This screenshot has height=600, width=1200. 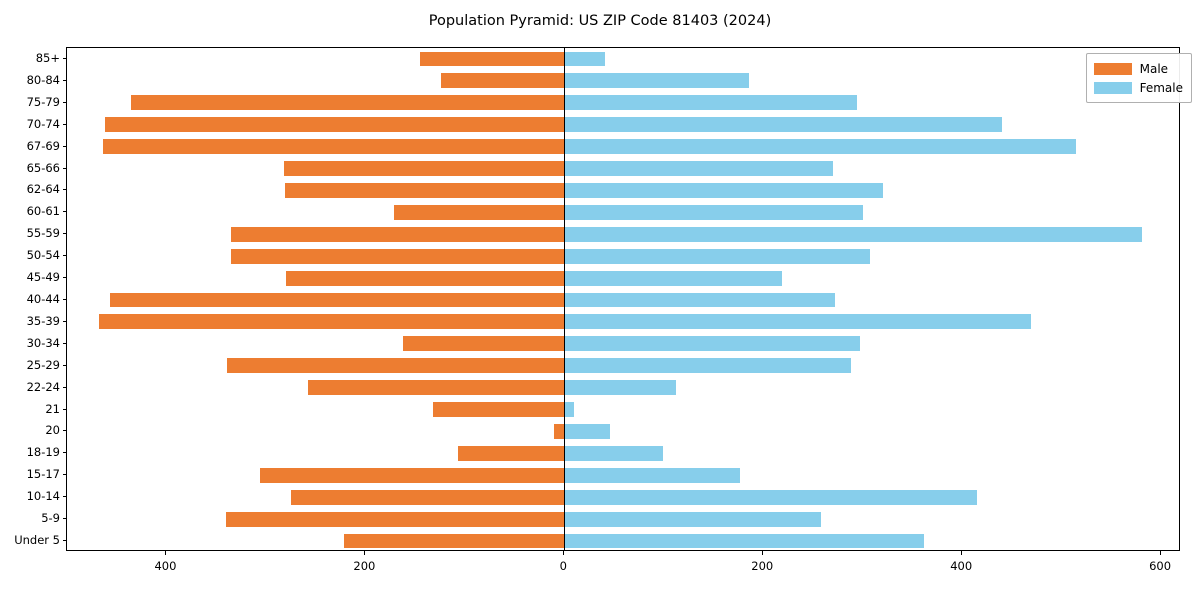 I want to click on legend-item-female: Female, so click(x=1138, y=87).